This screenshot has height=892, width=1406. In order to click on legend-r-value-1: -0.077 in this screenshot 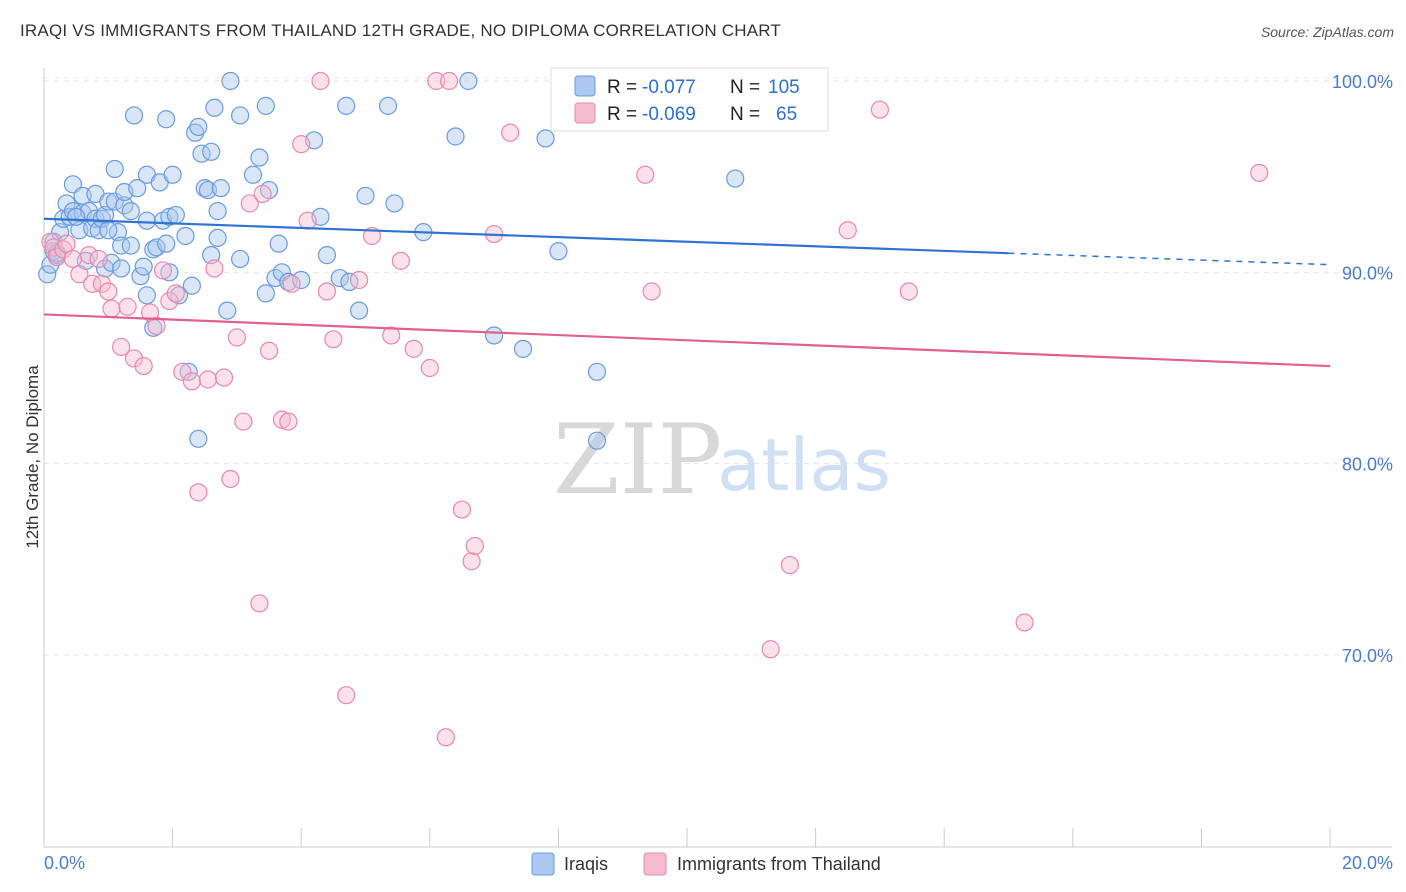, I will do `click(669, 87)`.